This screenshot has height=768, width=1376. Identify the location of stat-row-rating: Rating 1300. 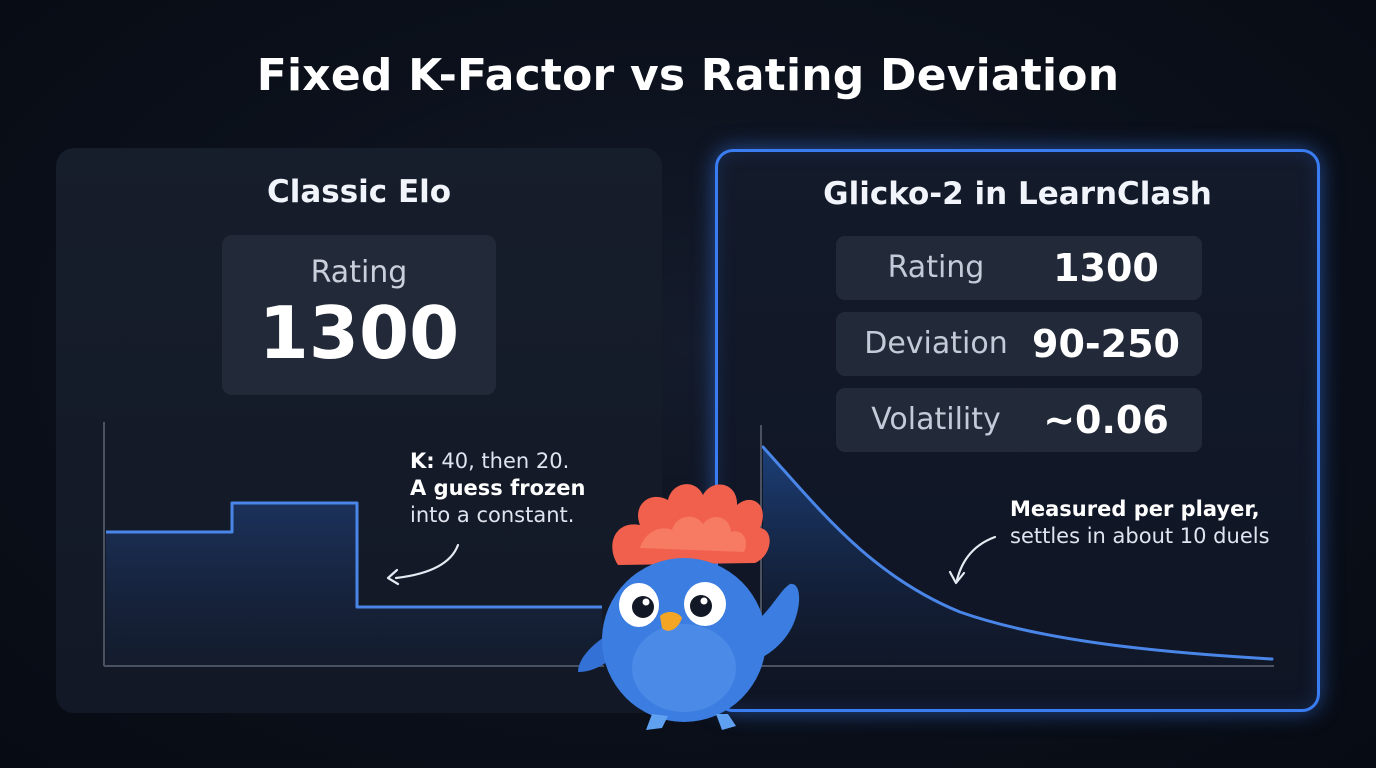
(1019, 268).